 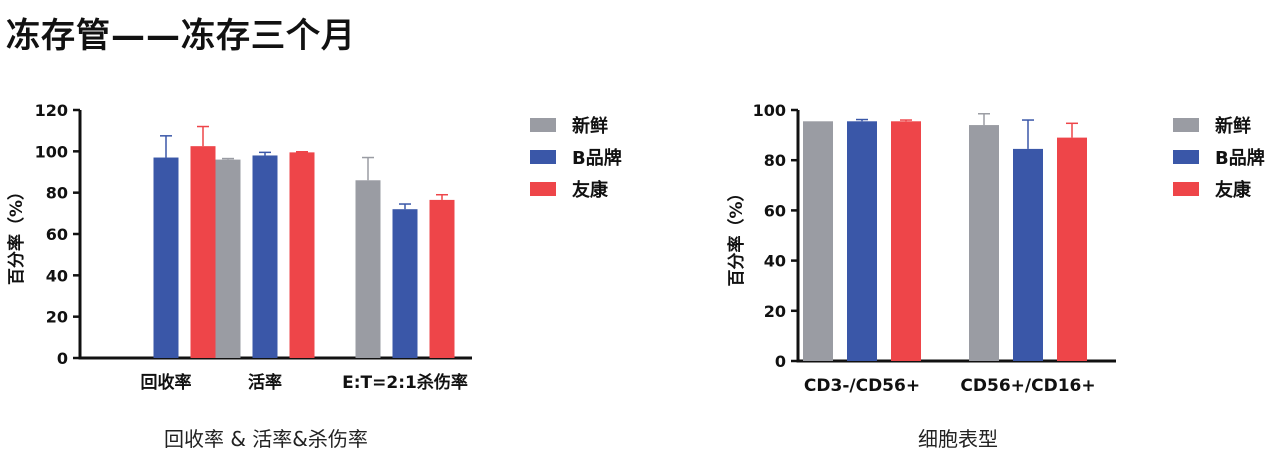 I want to click on bar-友康-回收率, so click(x=203, y=252).